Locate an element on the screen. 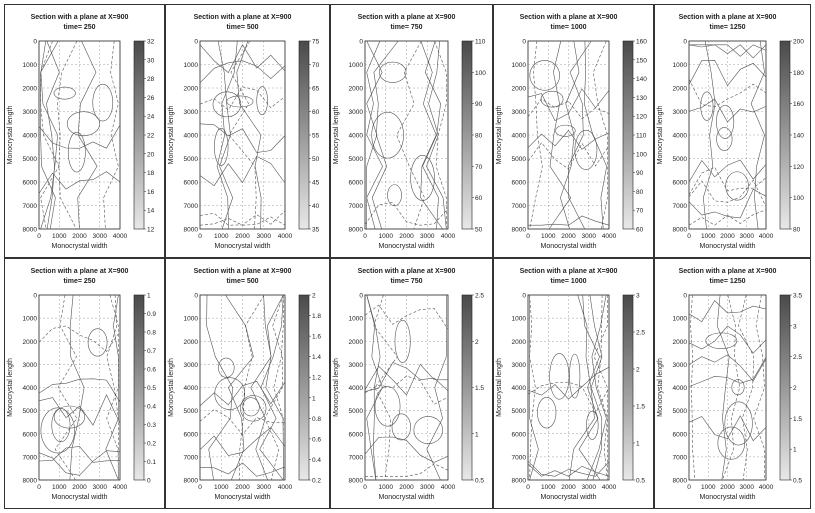 Image resolution: width=815 pixels, height=513 pixels. y-tick-label: 8000 is located at coordinates (680, 230).